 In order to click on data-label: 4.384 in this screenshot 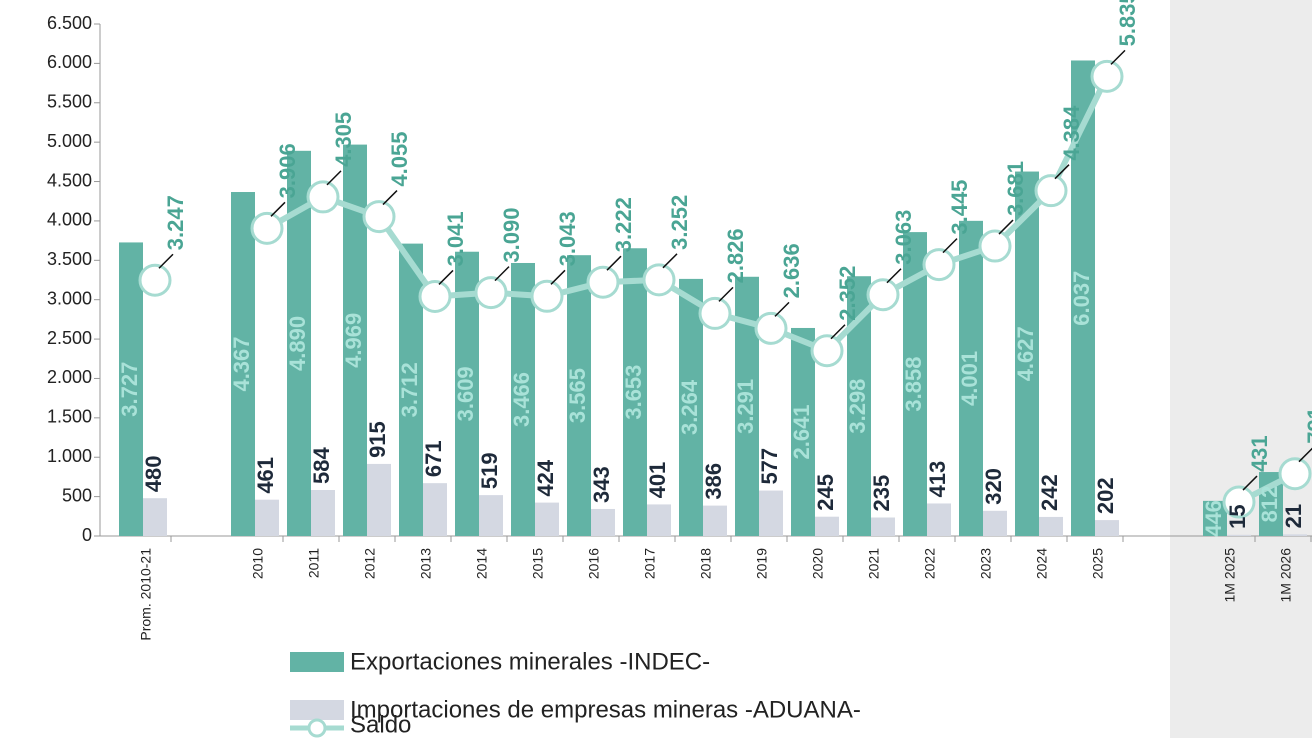, I will do `click(1071, 133)`.